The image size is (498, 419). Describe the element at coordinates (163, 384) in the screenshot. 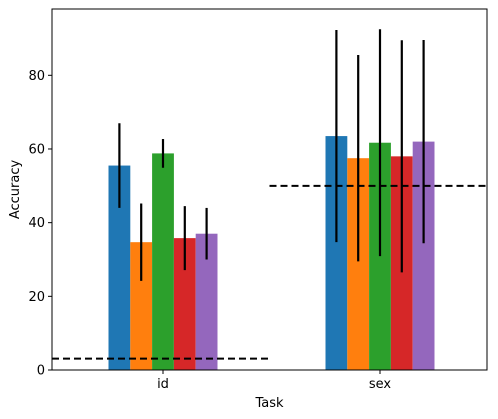

I see `x-tick-label: id` at that location.